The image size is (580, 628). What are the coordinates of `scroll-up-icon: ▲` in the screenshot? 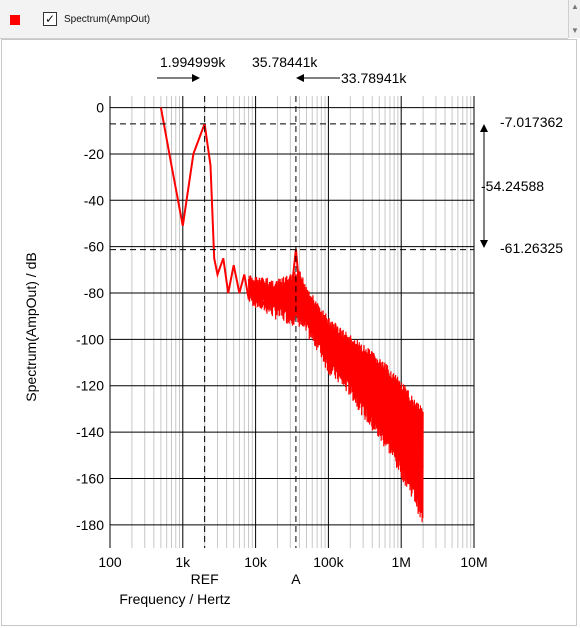 It's located at (575, 6).